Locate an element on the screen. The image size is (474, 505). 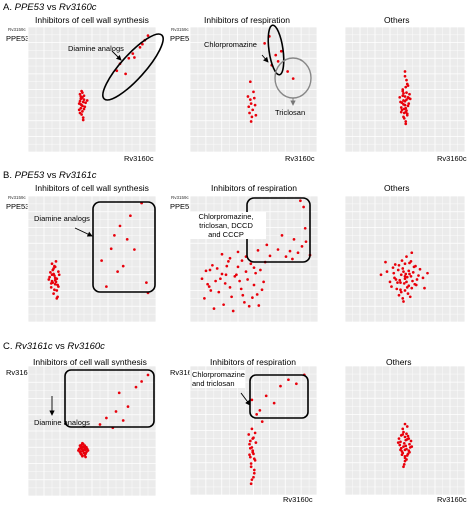
section-letter: C. is located at coordinates (8, 346).